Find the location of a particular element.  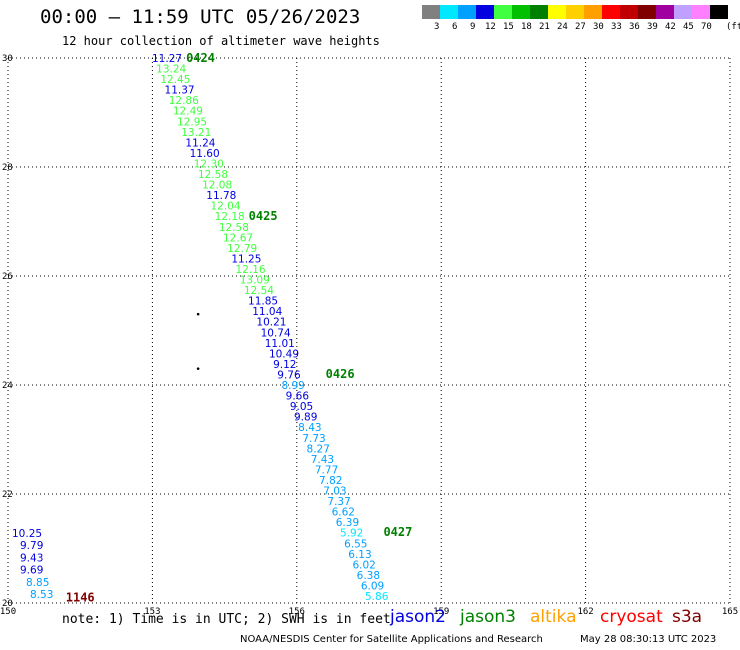

legend-tick-label: 18 is located at coordinates (526, 27).